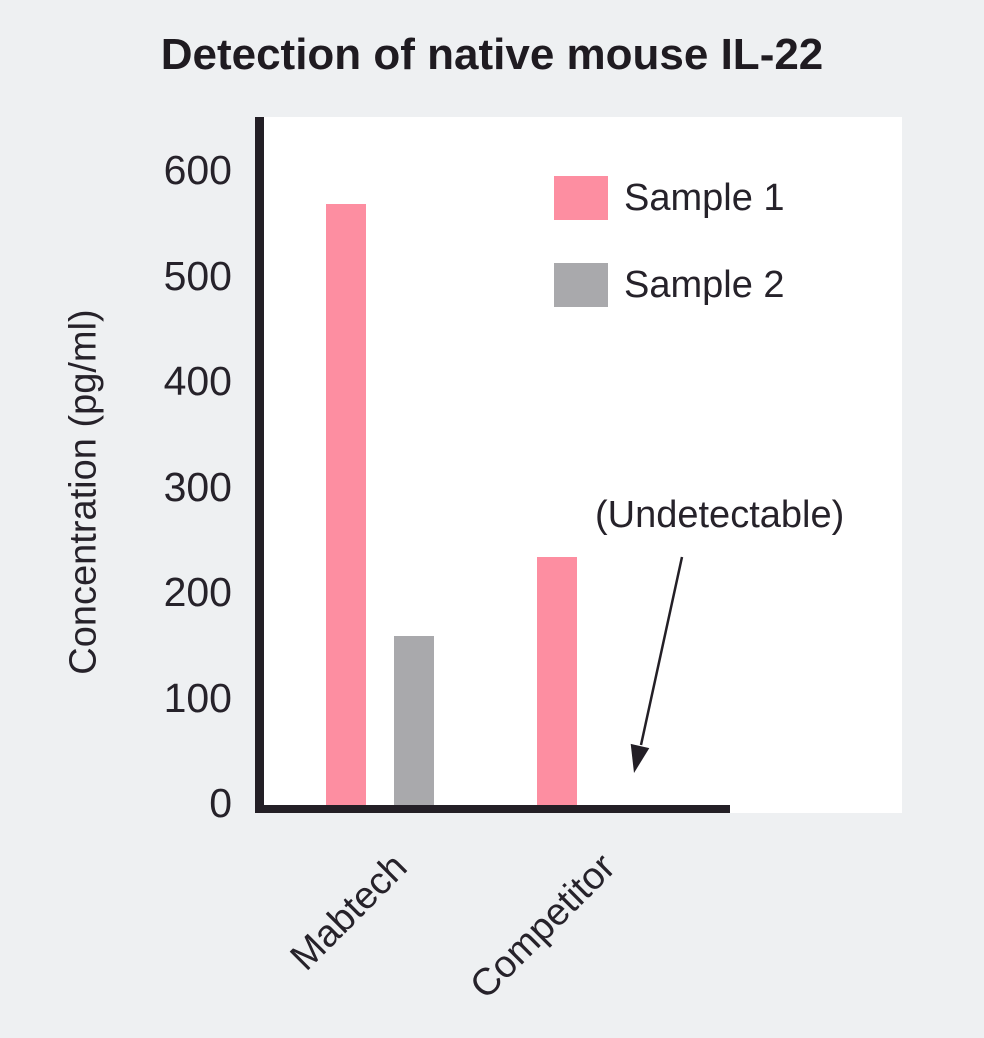  I want to click on legend-item-sample-1: Sample 1, so click(669, 198).